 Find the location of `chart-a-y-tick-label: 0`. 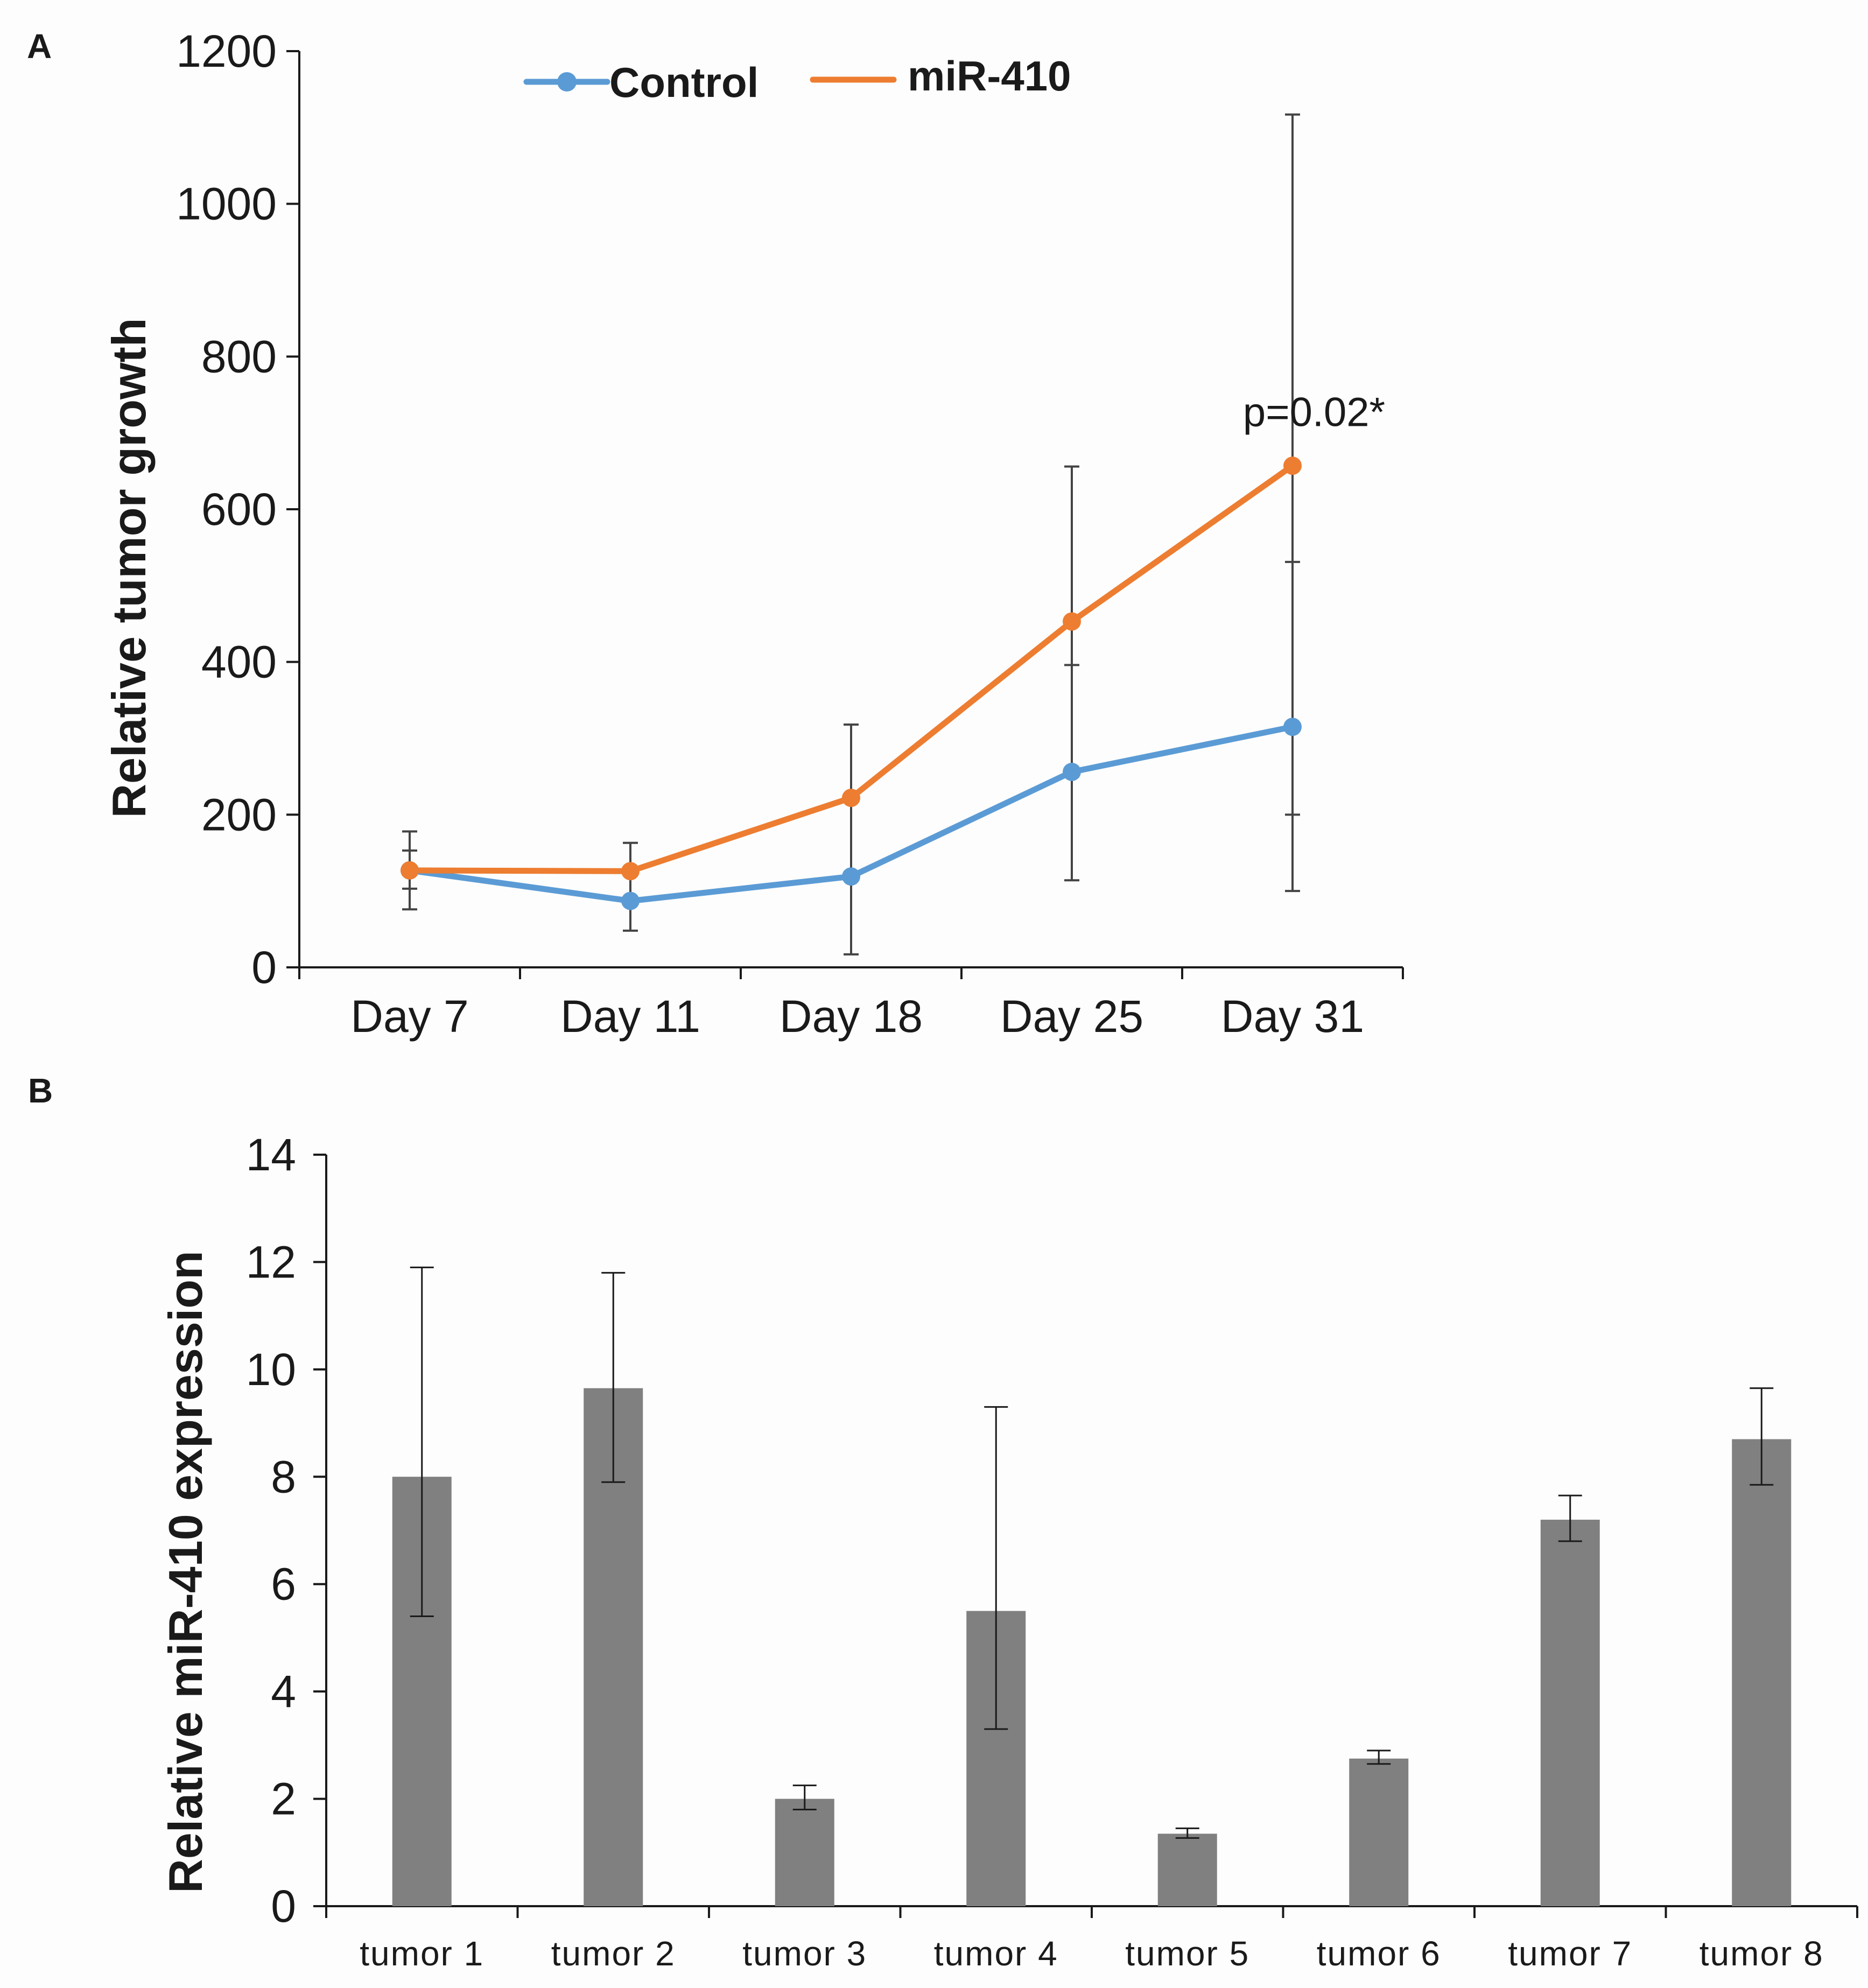

chart-a-y-tick-label: 0 is located at coordinates (264, 967).